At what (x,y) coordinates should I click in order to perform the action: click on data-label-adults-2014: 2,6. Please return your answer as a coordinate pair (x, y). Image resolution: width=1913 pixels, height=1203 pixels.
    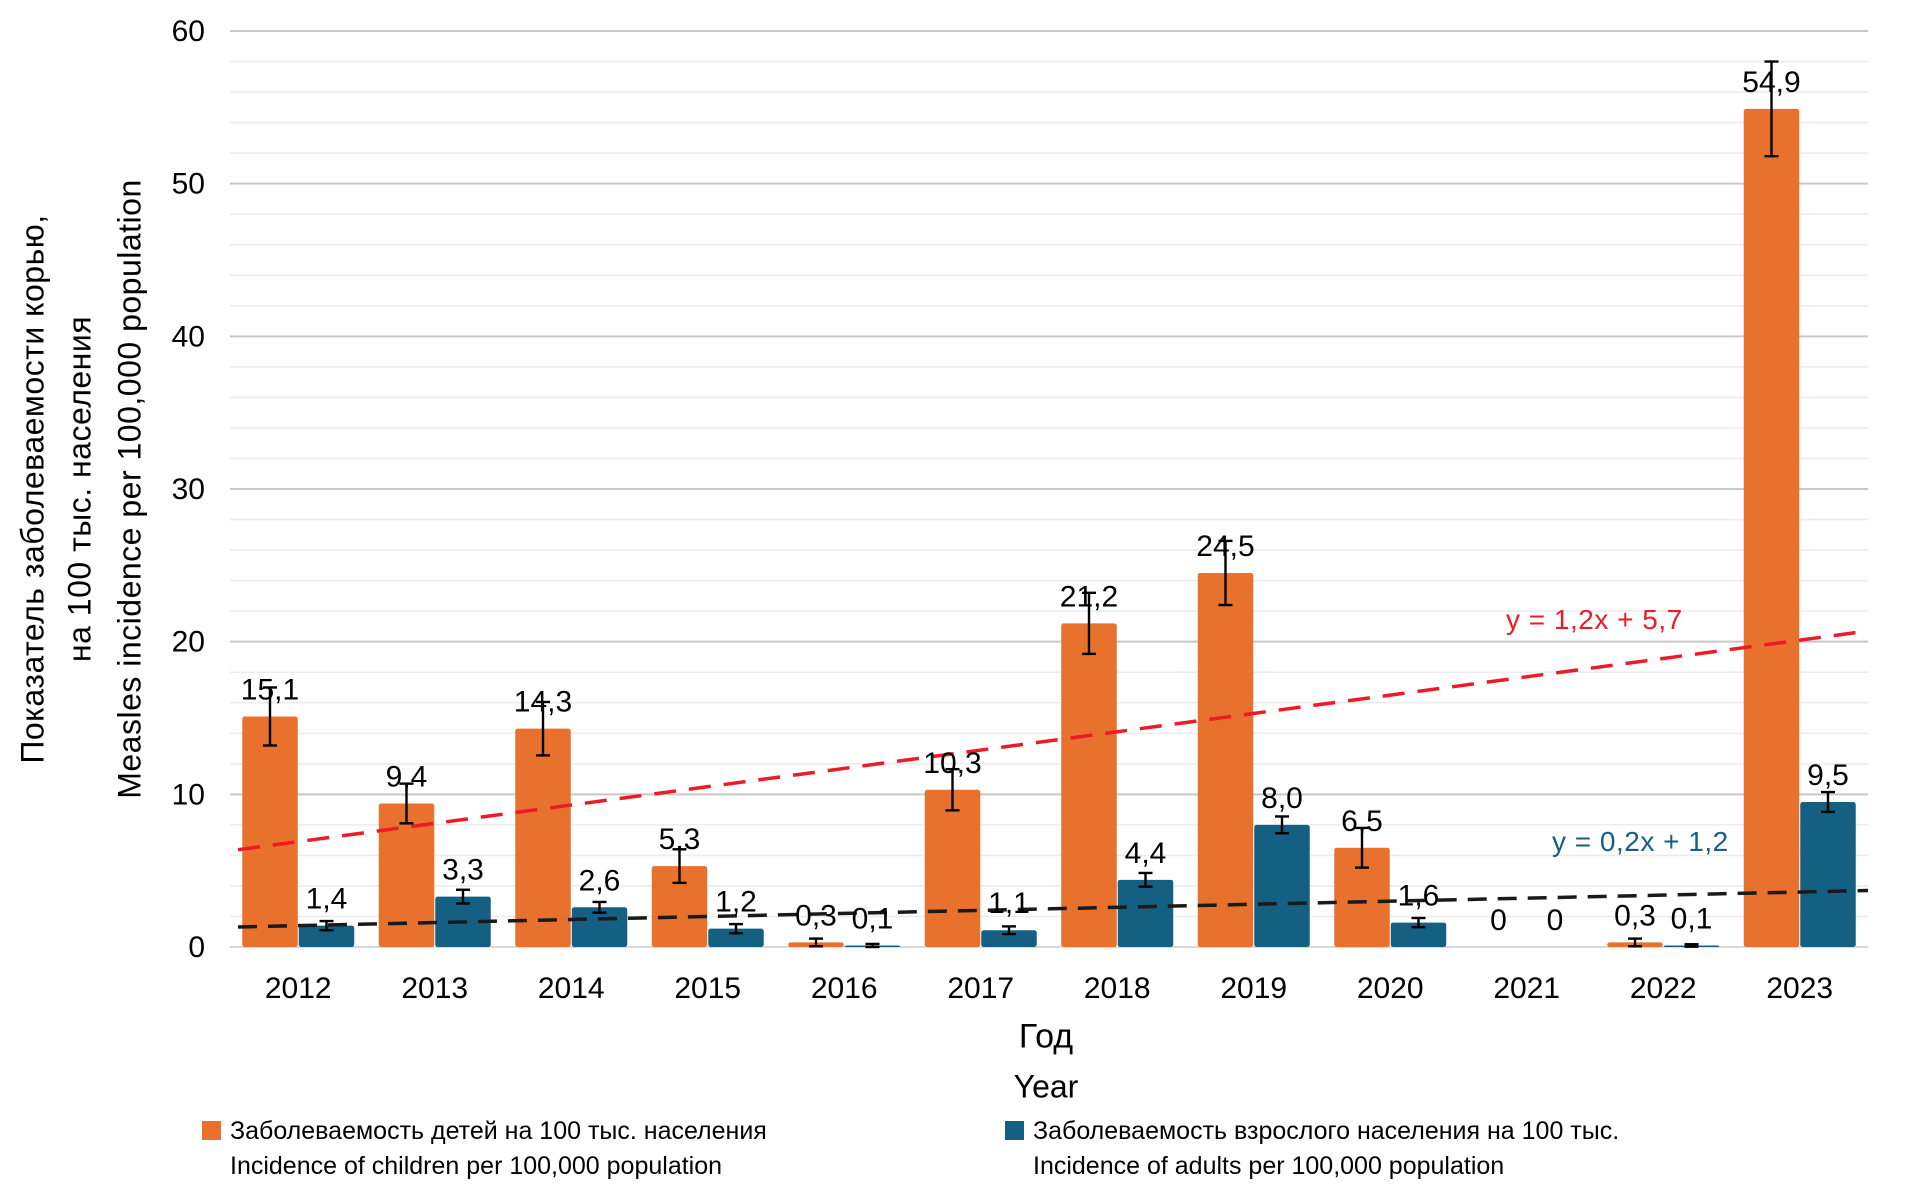
    Looking at the image, I should click on (600, 880).